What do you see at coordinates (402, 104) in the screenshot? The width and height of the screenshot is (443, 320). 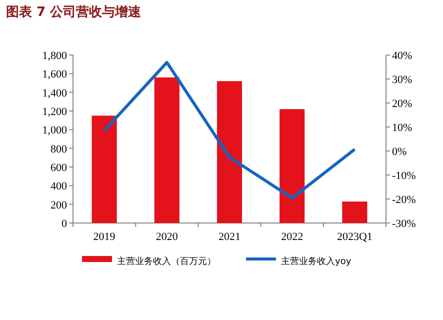 I see `y2-tick-label: 20%` at bounding box center [402, 104].